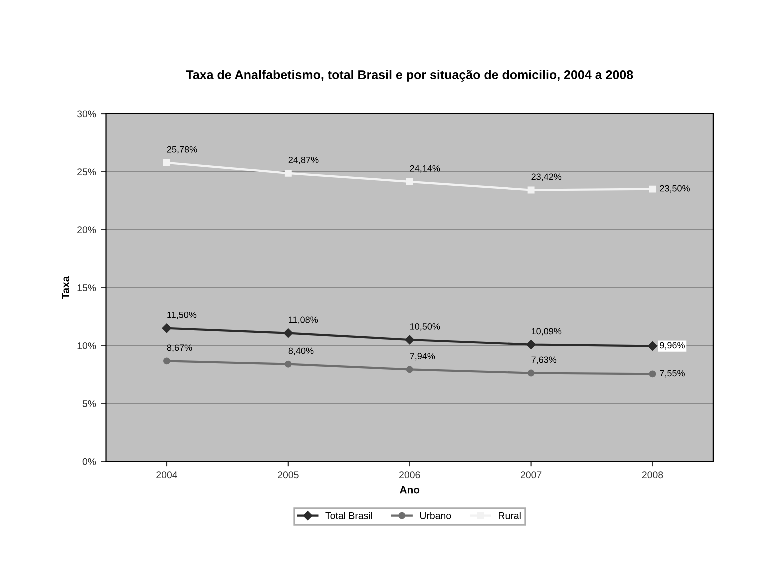 The width and height of the screenshot is (759, 570). I want to click on y-tick-label: 0%, so click(89, 462).